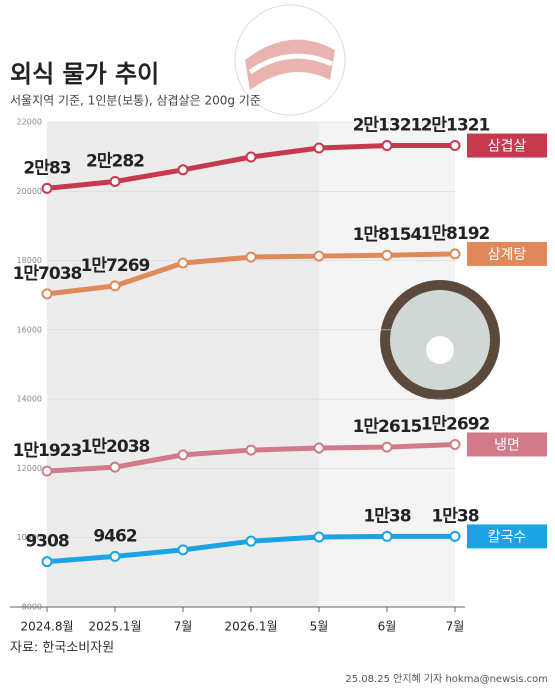 The width and height of the screenshot is (555, 694). Describe the element at coordinates (84, 74) in the screenshot. I see `chart-title: 외식 물가 추이` at that location.